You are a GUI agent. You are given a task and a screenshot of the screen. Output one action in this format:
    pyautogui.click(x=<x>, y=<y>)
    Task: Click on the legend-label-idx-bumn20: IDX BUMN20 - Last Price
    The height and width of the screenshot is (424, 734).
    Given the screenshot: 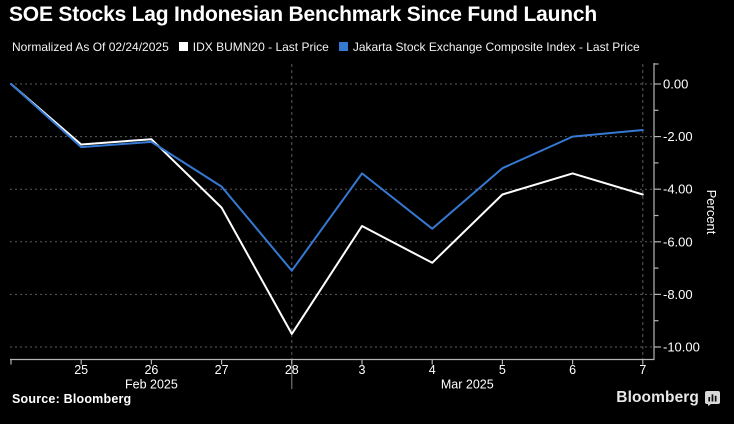 What is the action you would take?
    pyautogui.click(x=260, y=46)
    